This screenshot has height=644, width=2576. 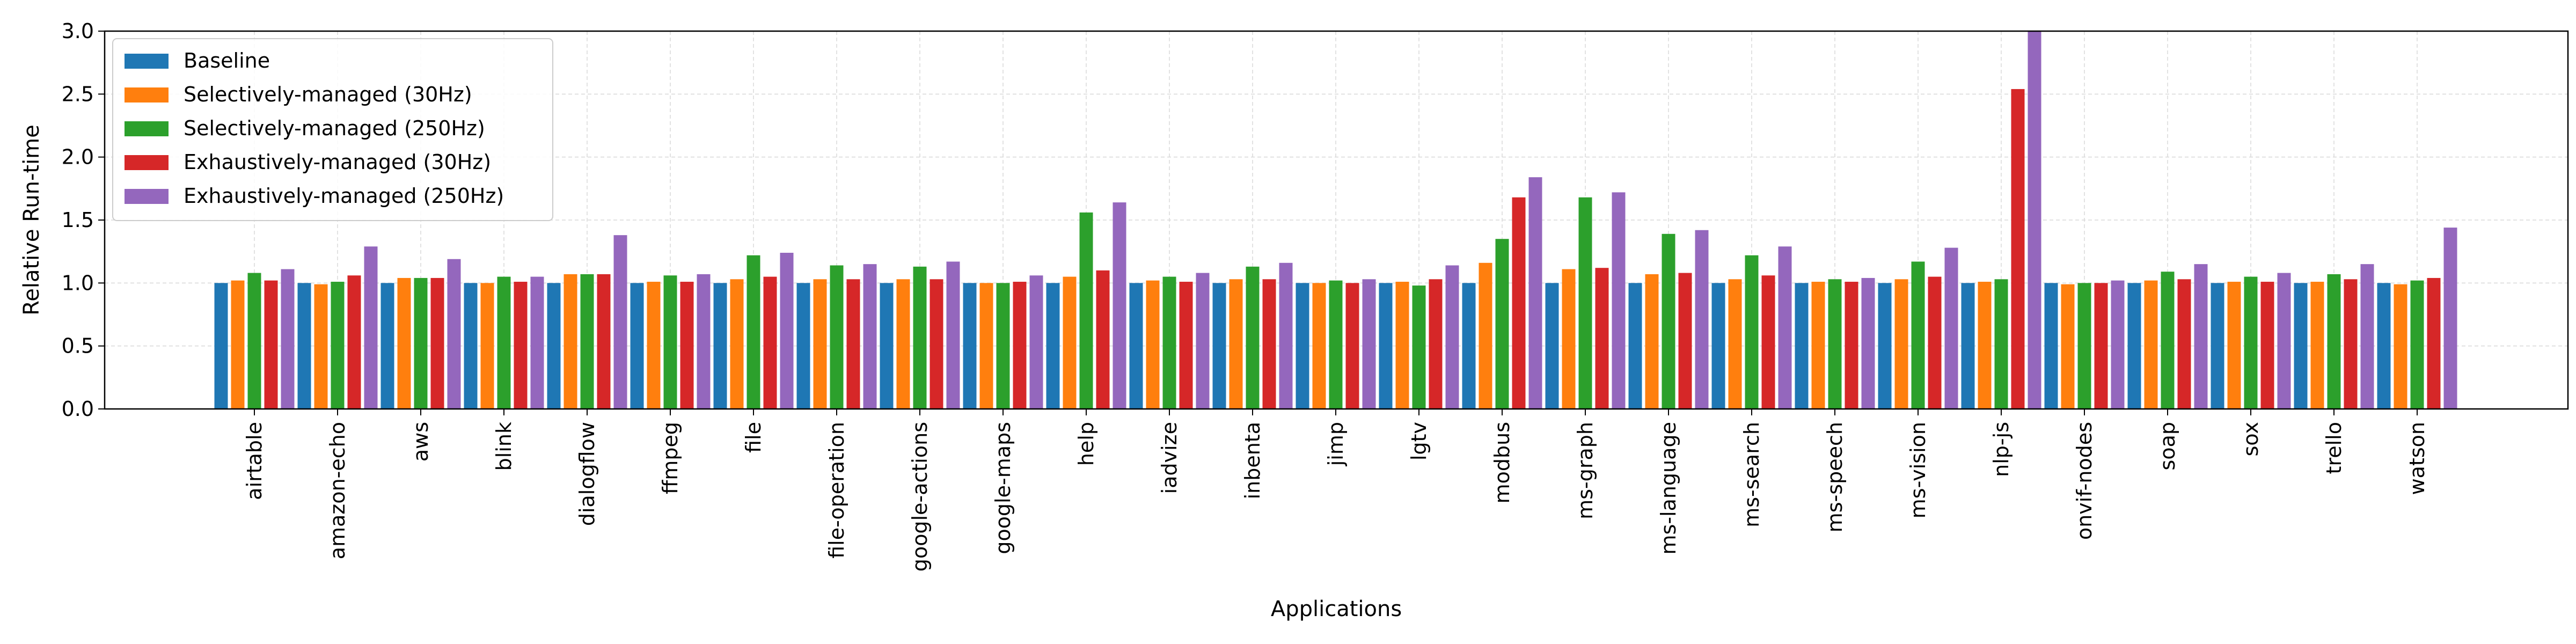 I want to click on y-tick-label: 0.0, so click(x=78, y=409).